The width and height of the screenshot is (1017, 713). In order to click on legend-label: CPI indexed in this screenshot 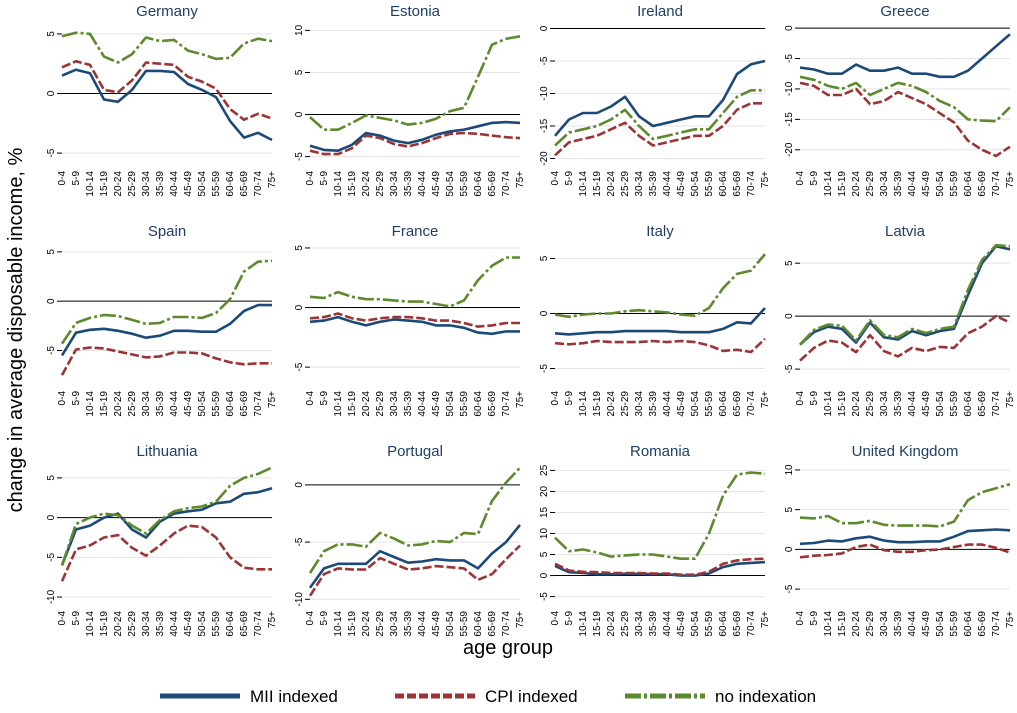, I will do `click(531, 696)`.